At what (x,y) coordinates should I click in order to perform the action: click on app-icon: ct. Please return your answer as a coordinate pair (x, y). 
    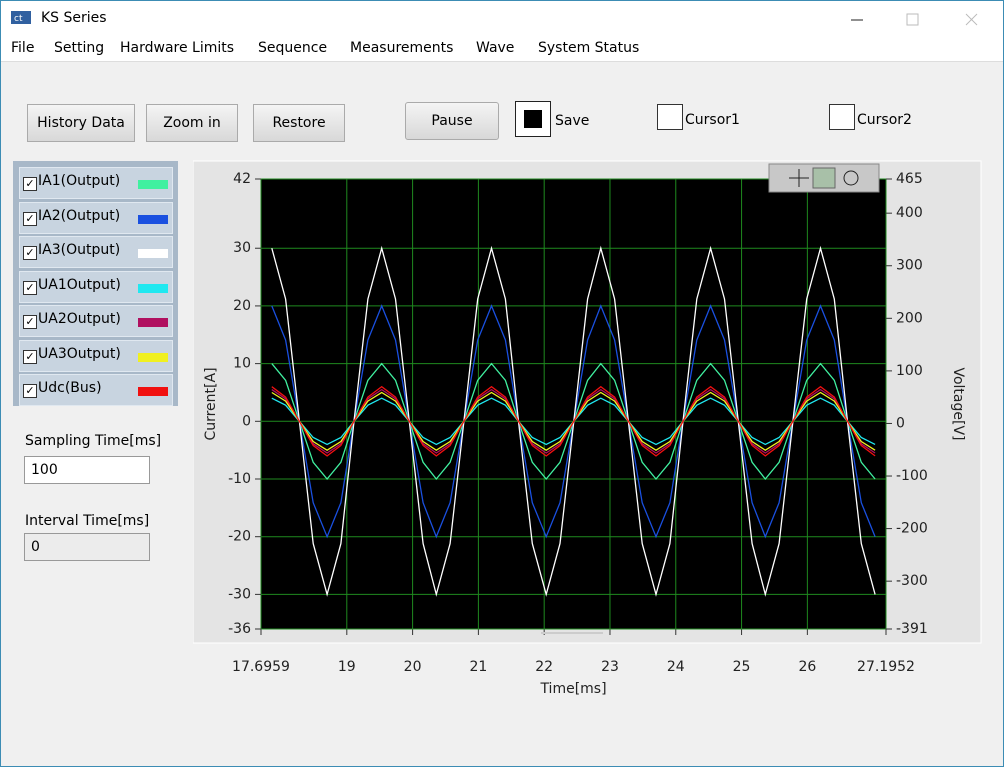
    Looking at the image, I should click on (21, 17).